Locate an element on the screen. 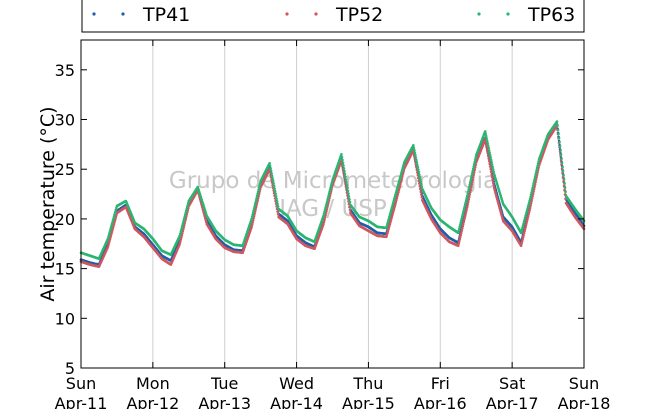 This screenshot has height=409, width=650. x-tick-date-label: Apr-16 is located at coordinates (440, 401).